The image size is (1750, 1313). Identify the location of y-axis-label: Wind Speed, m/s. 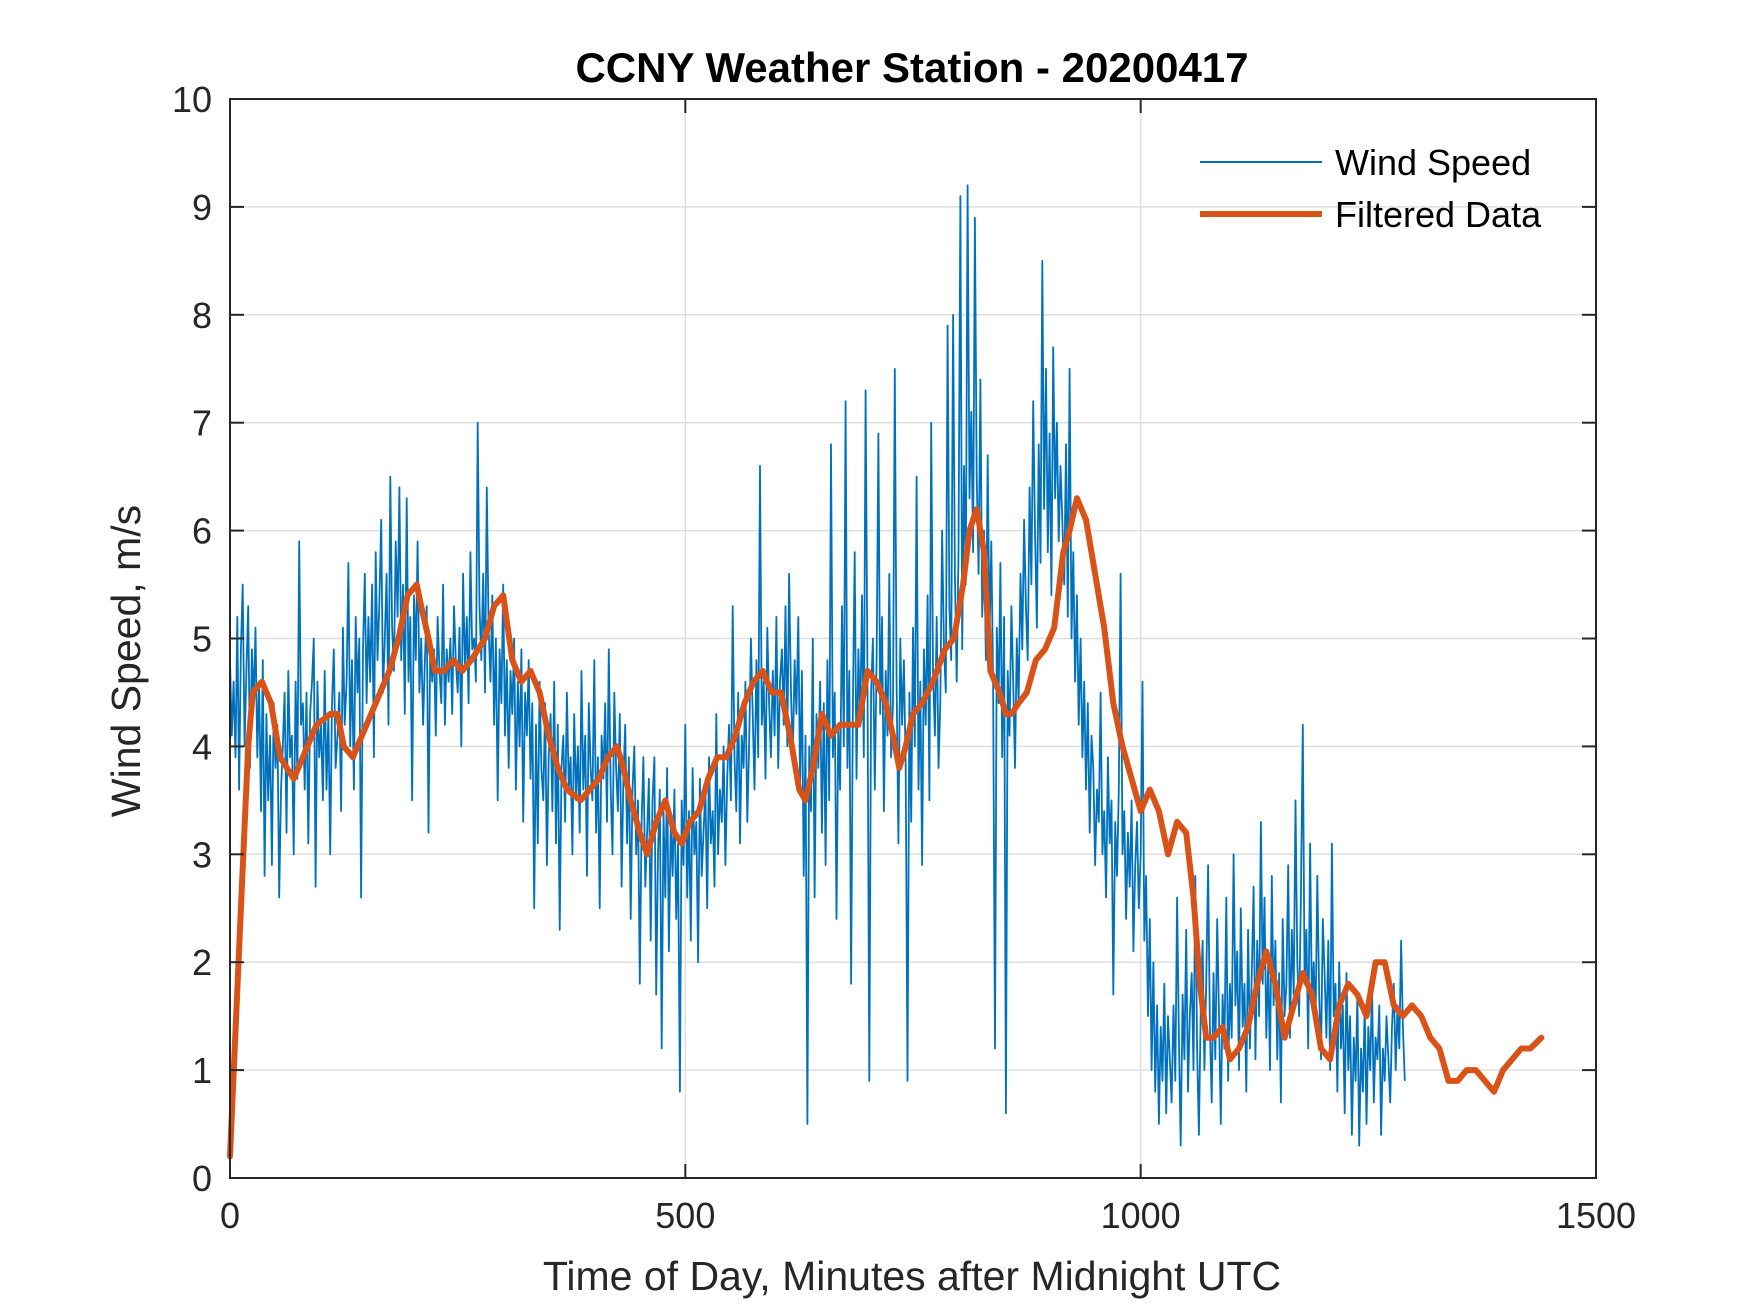
(126, 661).